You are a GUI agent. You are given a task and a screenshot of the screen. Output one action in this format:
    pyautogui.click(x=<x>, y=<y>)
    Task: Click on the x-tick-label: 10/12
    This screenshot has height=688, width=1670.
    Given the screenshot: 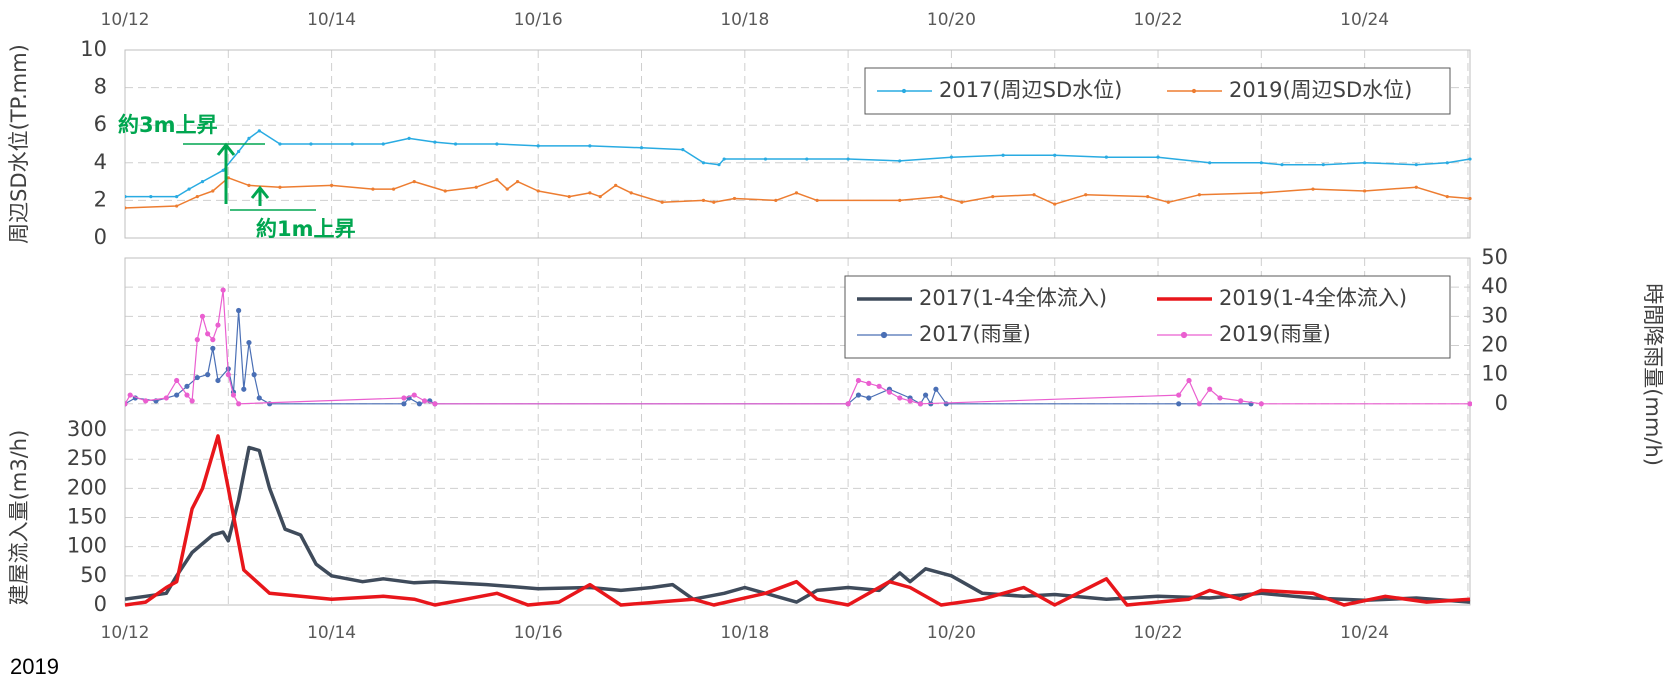 What is the action you would take?
    pyautogui.click(x=125, y=633)
    